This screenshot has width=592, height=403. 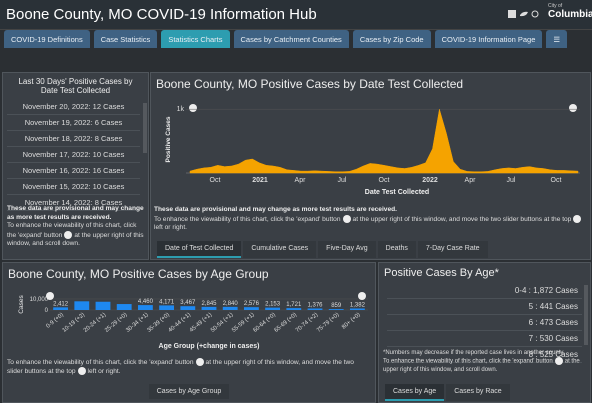 What do you see at coordinates (264, 323) in the screenshot?
I see `x-tick-label: 60-64 (+0)` at bounding box center [264, 323].